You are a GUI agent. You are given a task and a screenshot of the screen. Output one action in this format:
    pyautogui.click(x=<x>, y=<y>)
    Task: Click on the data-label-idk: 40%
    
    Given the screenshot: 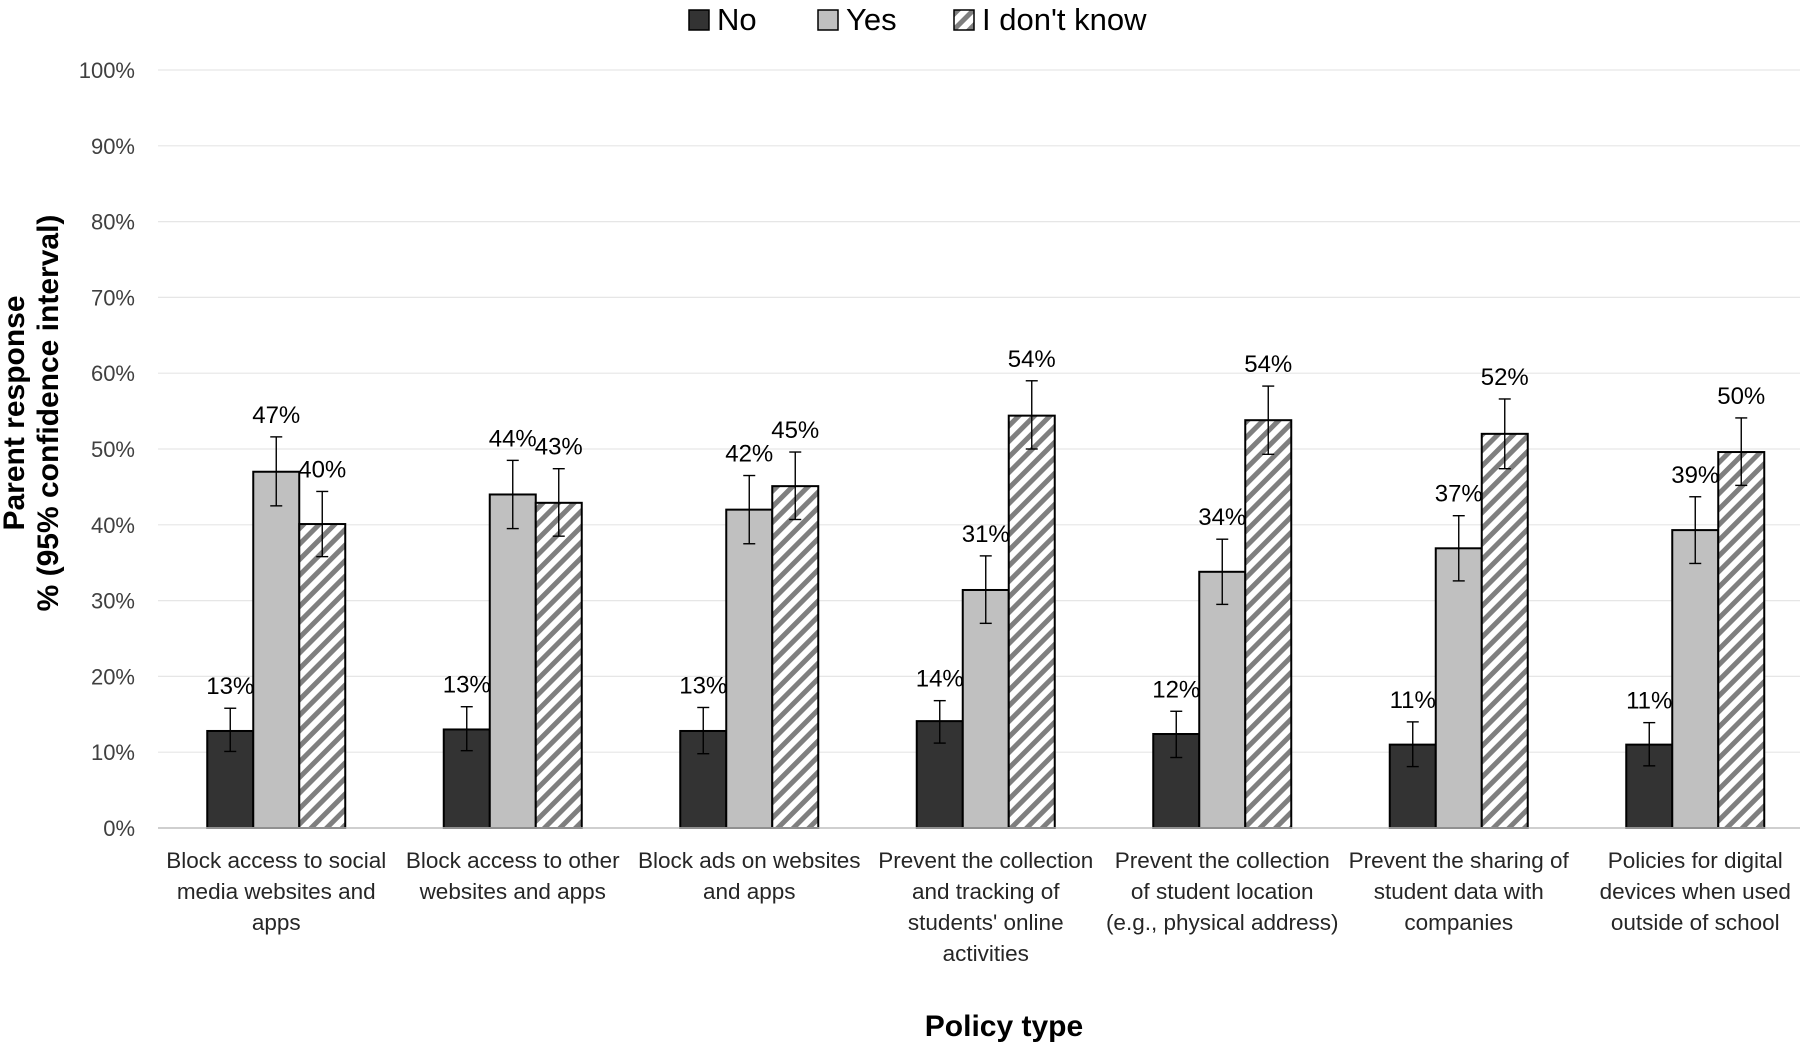 What is the action you would take?
    pyautogui.click(x=322, y=469)
    